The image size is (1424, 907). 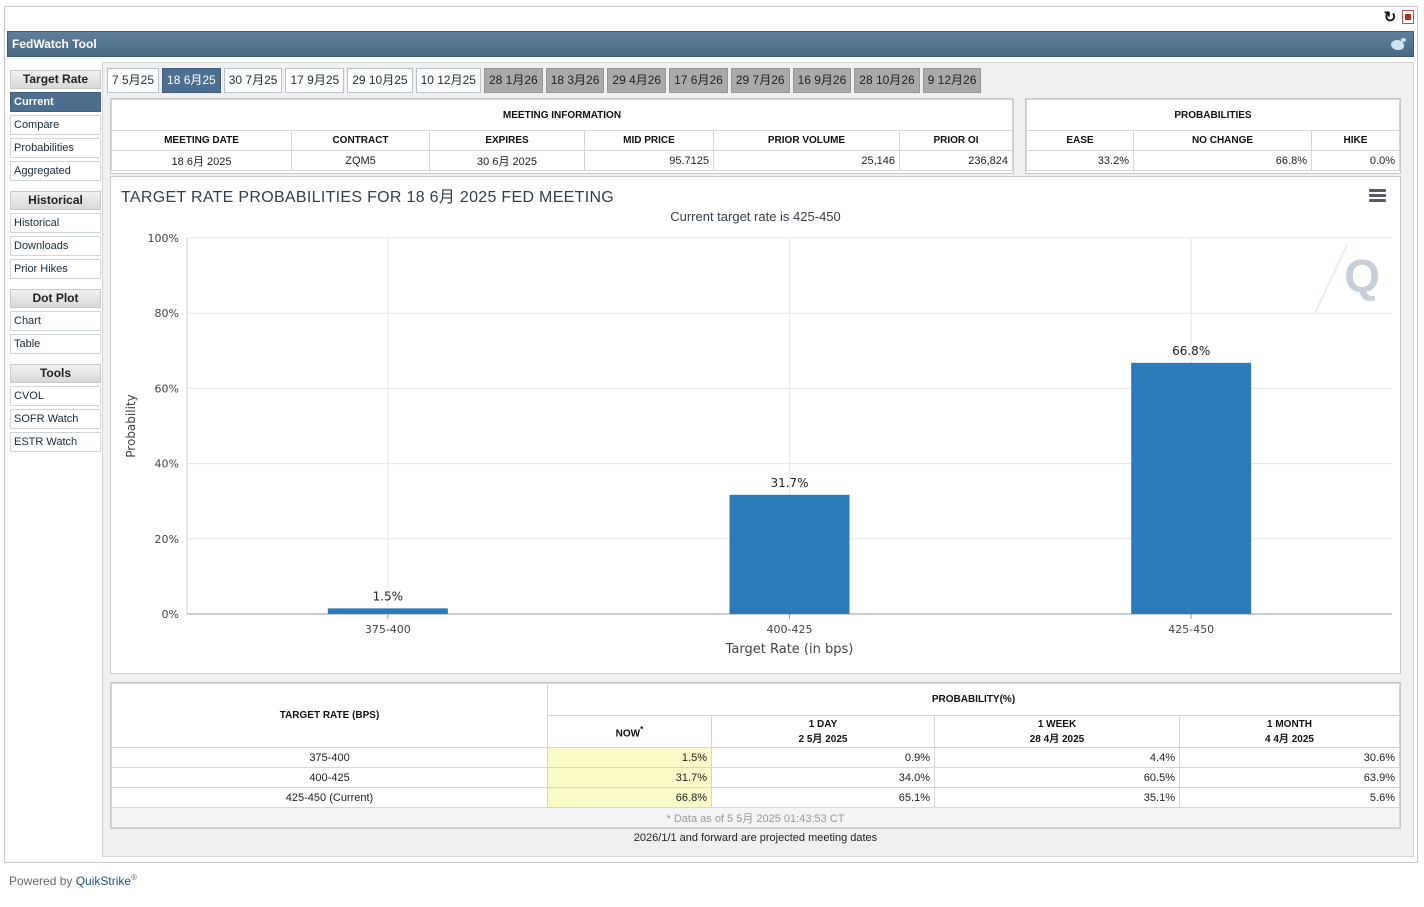 I want to click on col-probability: PROBABILITY(%), so click(x=973, y=699).